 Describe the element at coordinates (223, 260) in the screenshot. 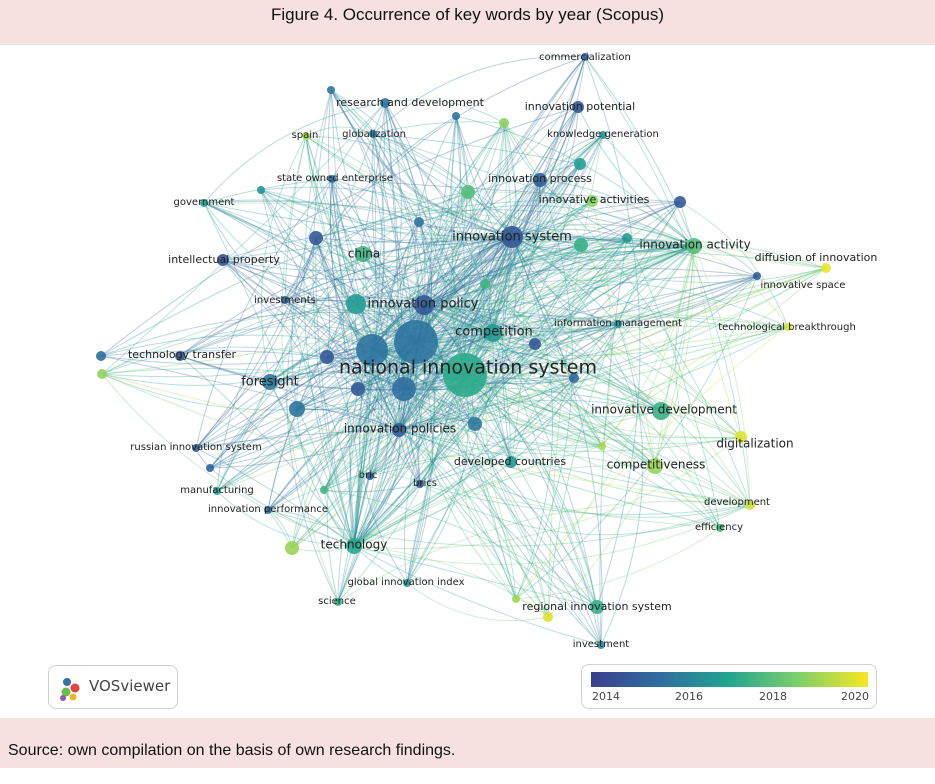

I see `node-intellectual-property` at that location.